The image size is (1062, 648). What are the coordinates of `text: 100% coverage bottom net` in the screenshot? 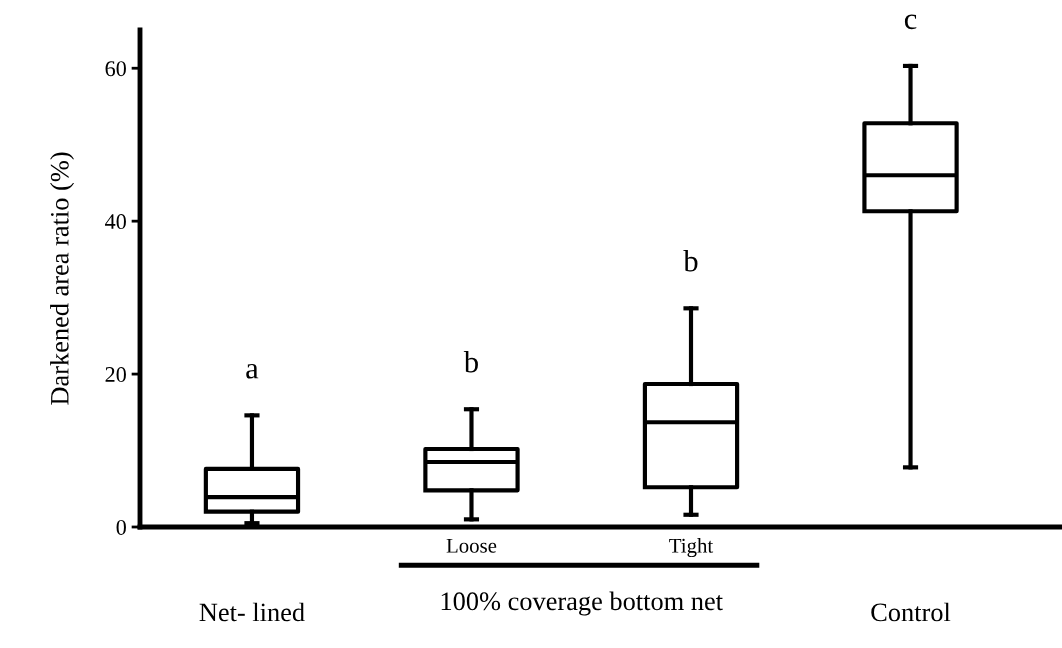 It's located at (582, 603).